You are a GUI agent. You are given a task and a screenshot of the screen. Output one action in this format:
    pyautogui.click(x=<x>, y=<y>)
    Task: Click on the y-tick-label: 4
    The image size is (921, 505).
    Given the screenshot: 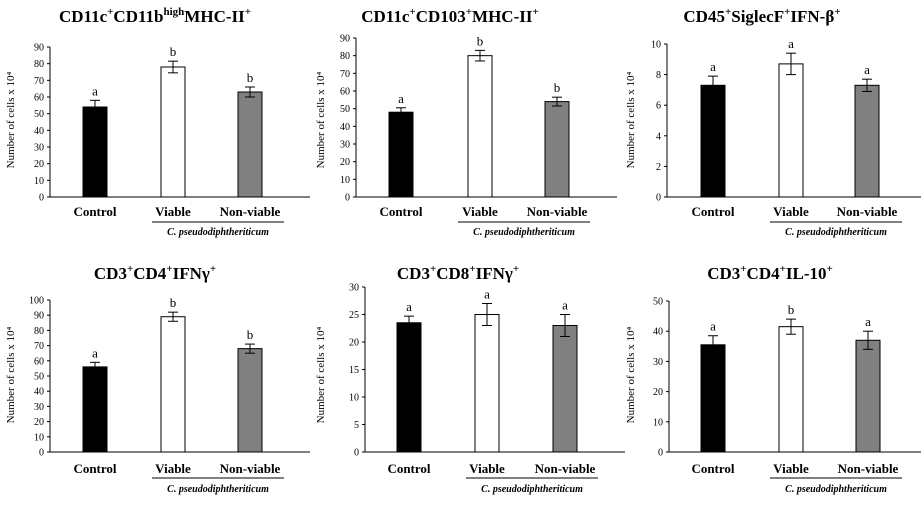 What is the action you would take?
    pyautogui.click(x=658, y=136)
    